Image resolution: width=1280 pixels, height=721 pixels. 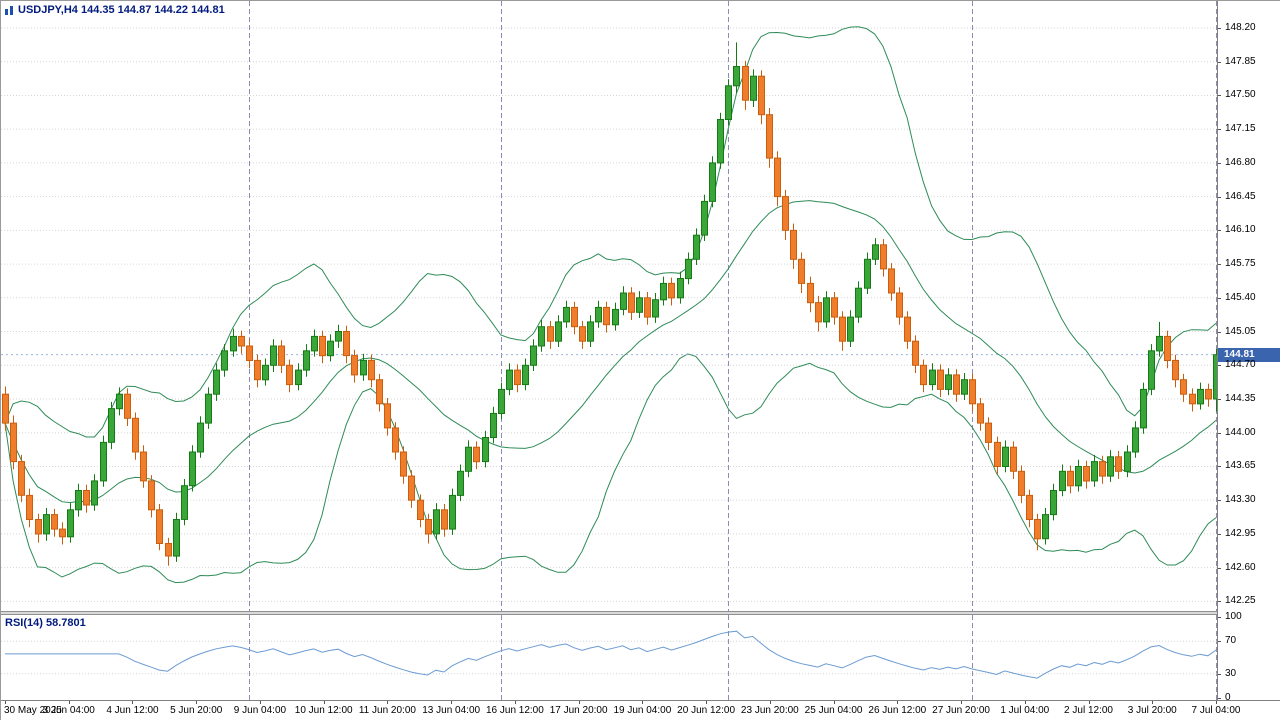 I want to click on axis-tick-label: 100, so click(x=1233, y=616).